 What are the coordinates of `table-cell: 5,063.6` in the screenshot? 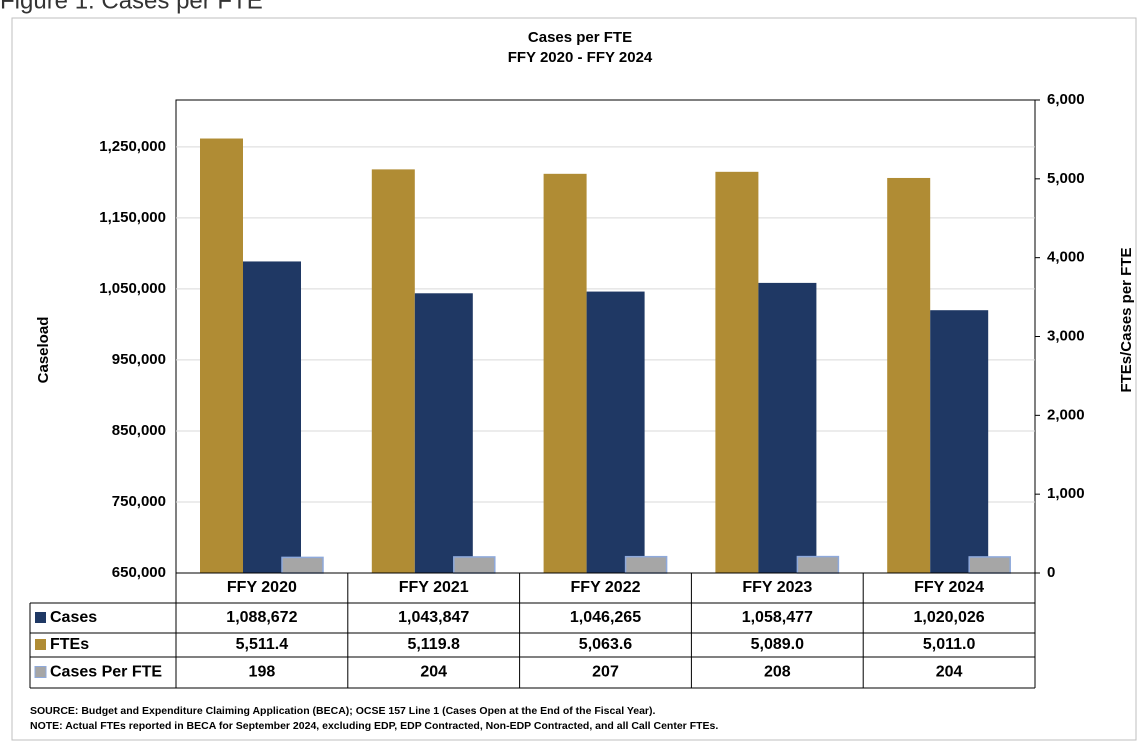 It's located at (605, 644).